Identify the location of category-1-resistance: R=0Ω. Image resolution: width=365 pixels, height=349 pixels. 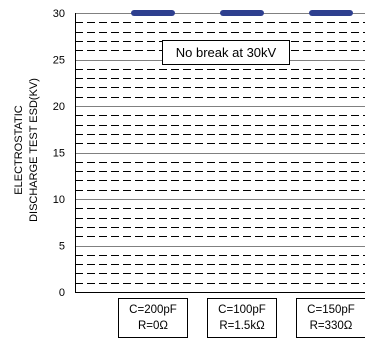
(152, 326).